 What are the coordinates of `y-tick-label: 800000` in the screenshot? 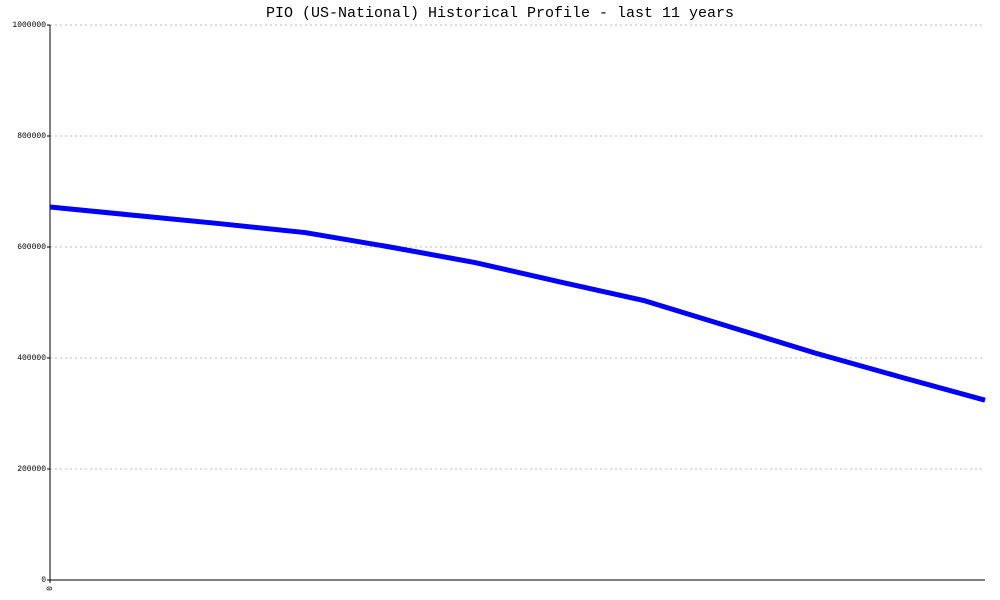 It's located at (31, 136).